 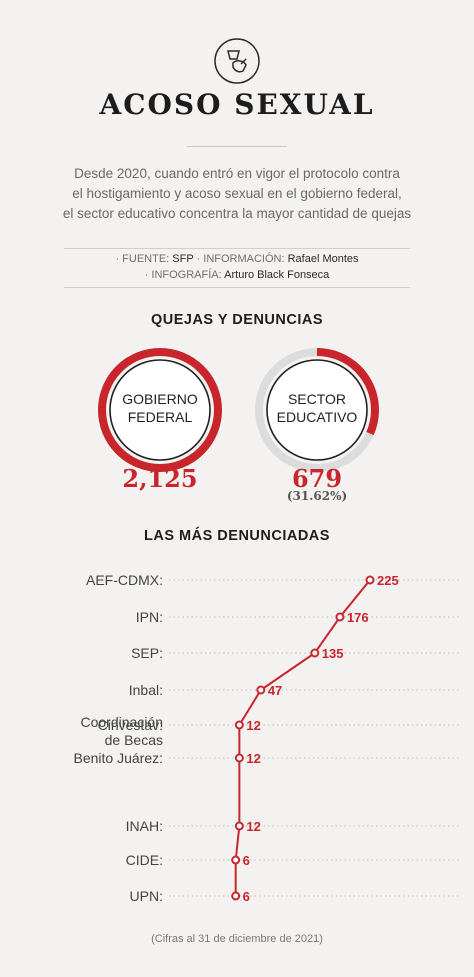 I want to click on category-label: IPN:, so click(x=149, y=617).